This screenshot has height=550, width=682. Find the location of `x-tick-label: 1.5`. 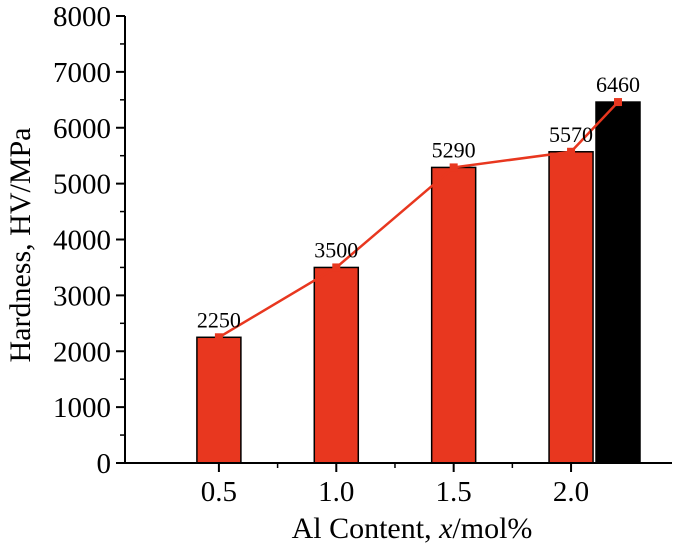

x-tick-label: 1.5 is located at coordinates (454, 492).